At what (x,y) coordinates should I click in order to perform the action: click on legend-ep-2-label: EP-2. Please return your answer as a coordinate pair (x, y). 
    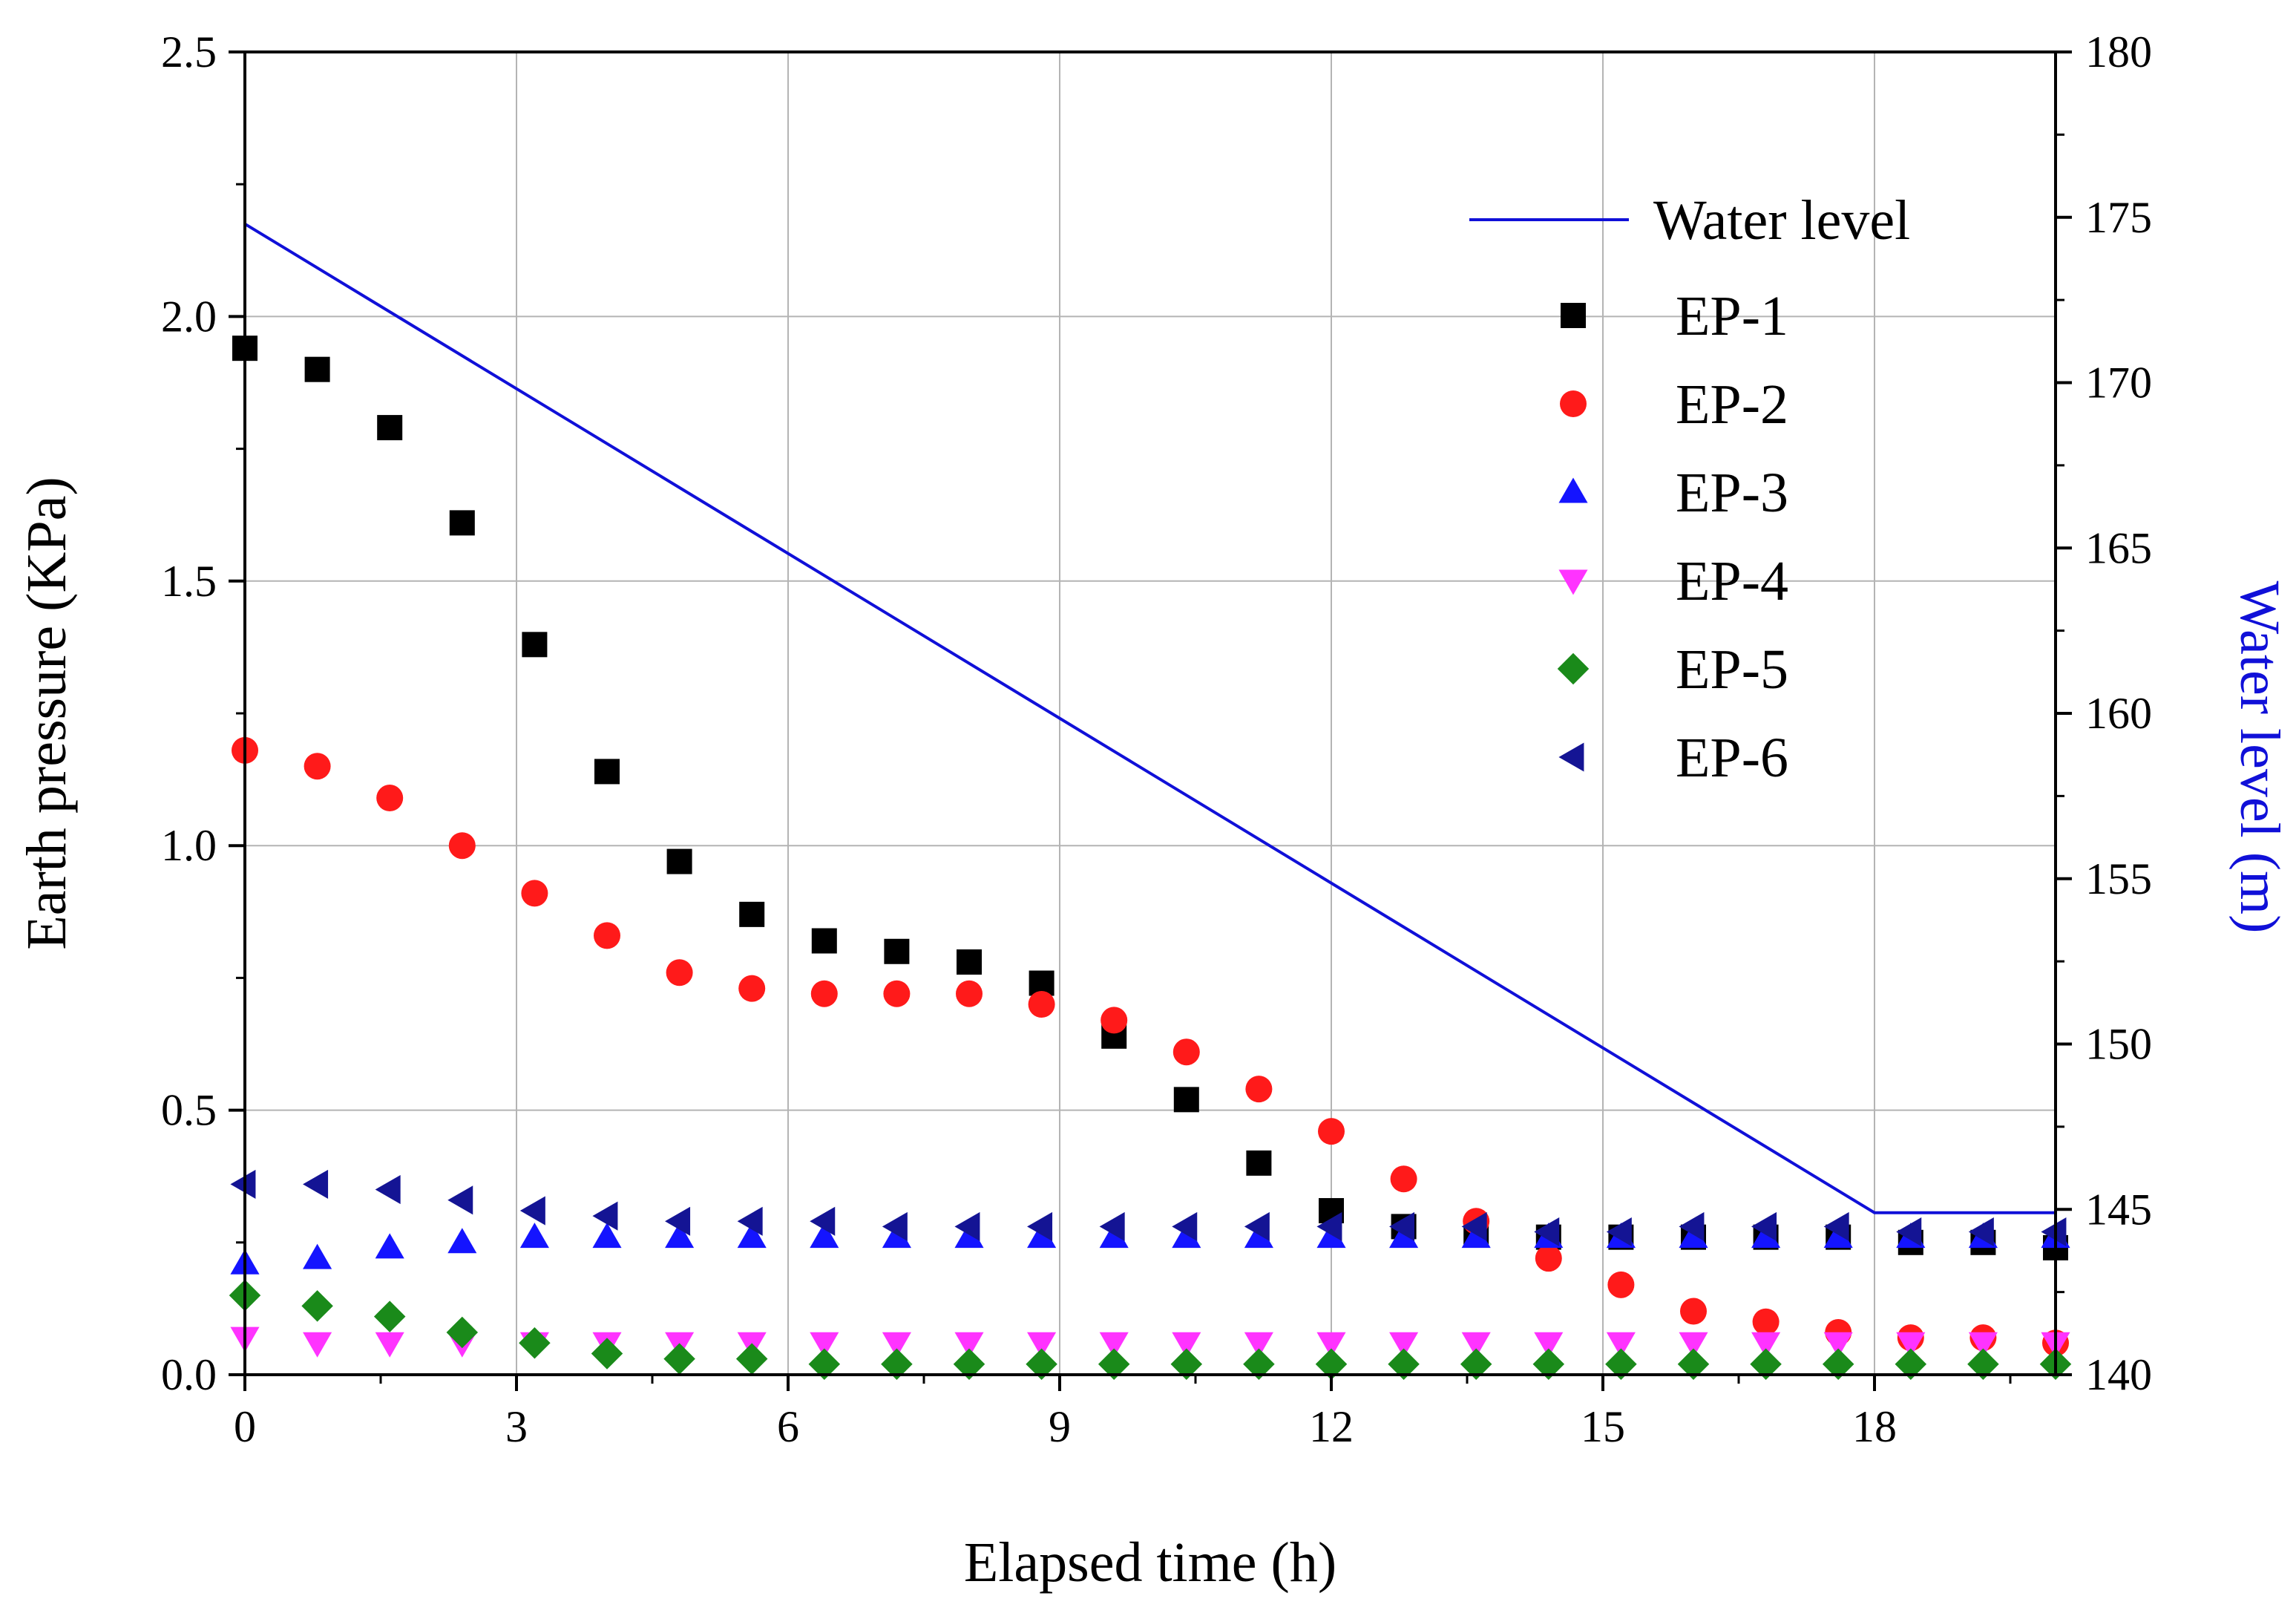
    Looking at the image, I should click on (1732, 404).